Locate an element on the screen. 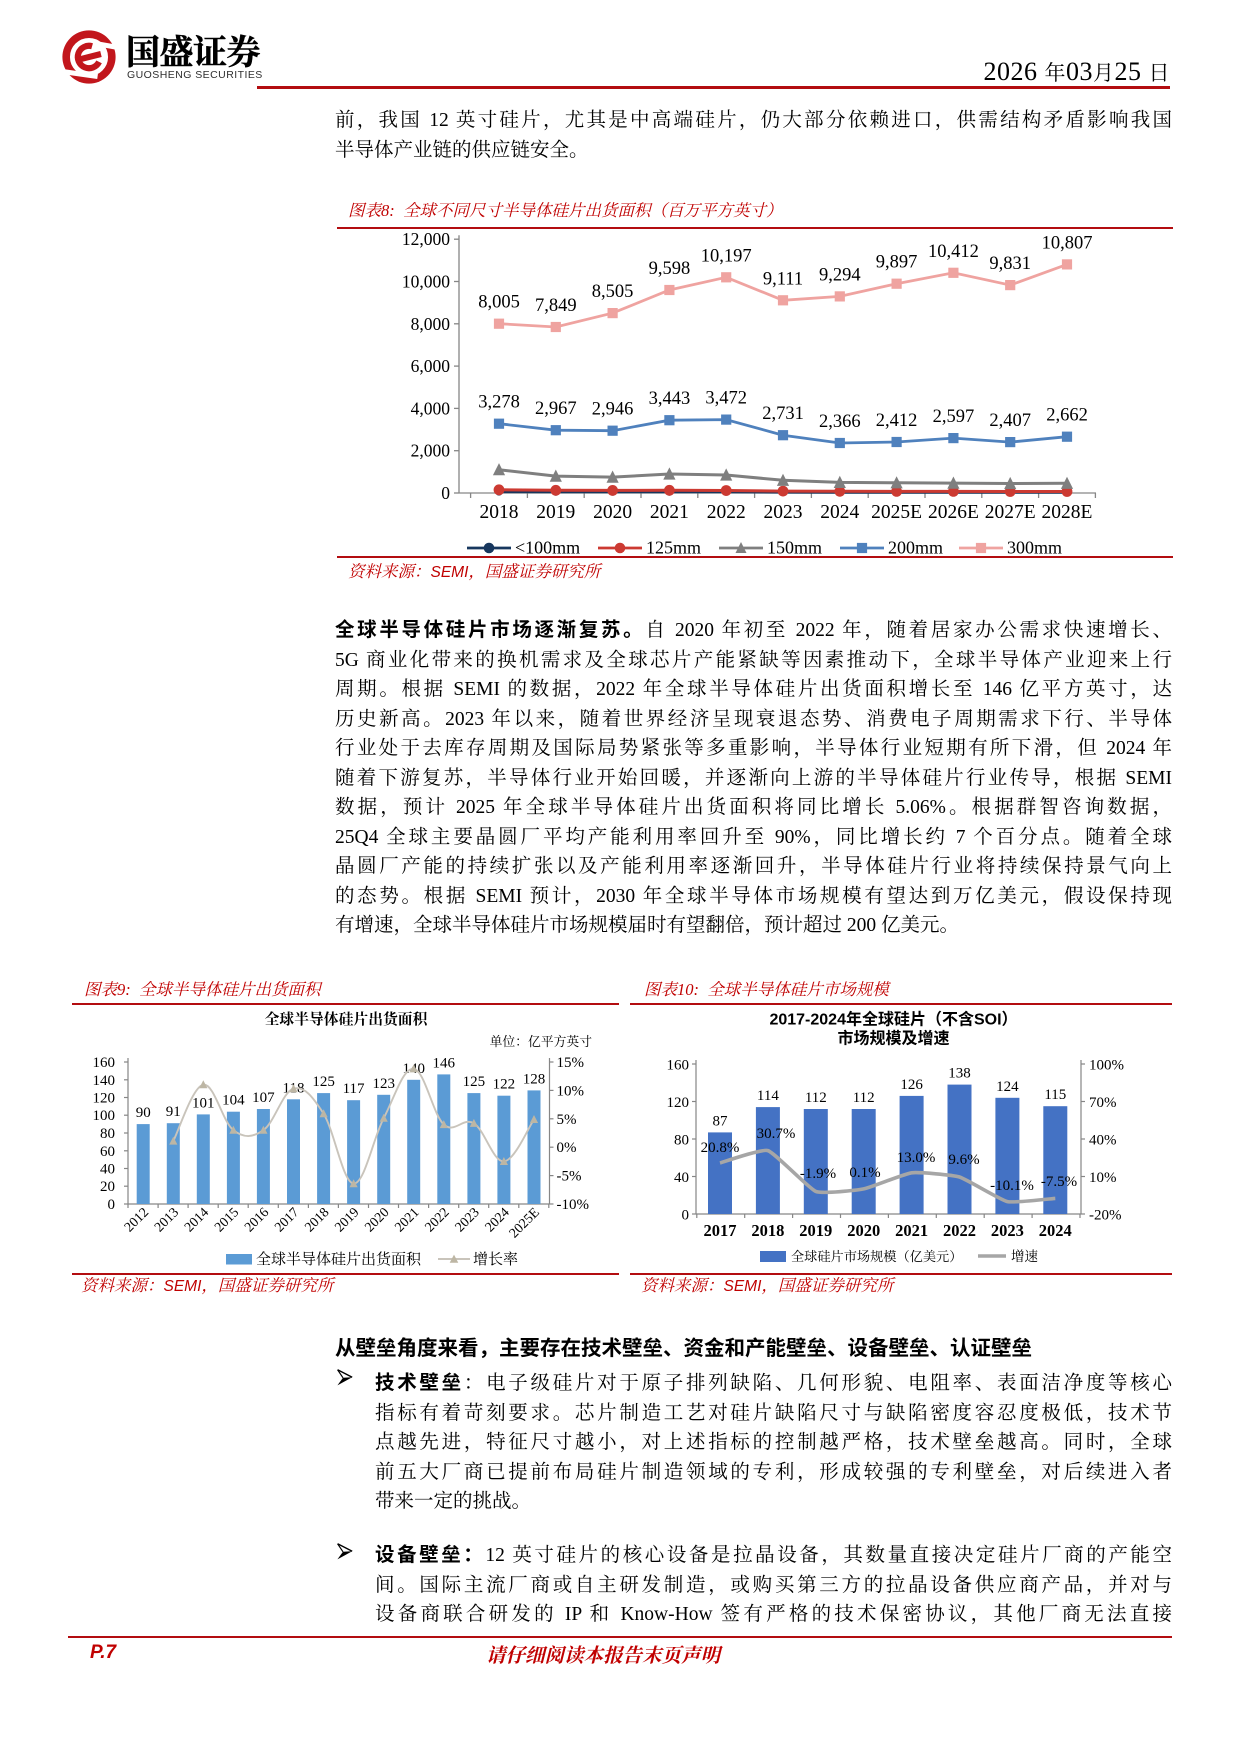 This screenshot has height=1753, width=1240. svg-text: 2,366 is located at coordinates (840, 422).